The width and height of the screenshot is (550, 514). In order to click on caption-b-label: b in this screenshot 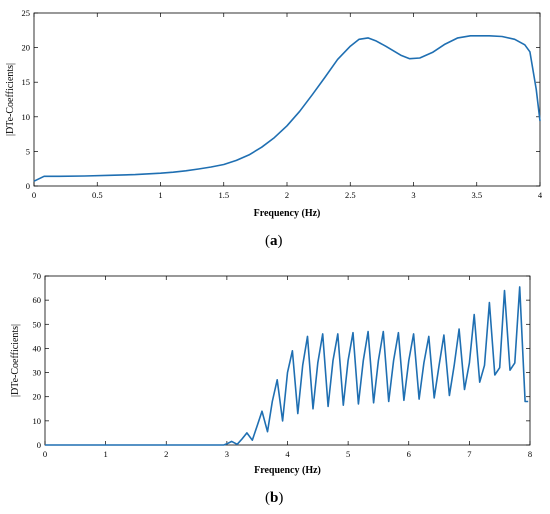, I will do `click(274, 498)`.